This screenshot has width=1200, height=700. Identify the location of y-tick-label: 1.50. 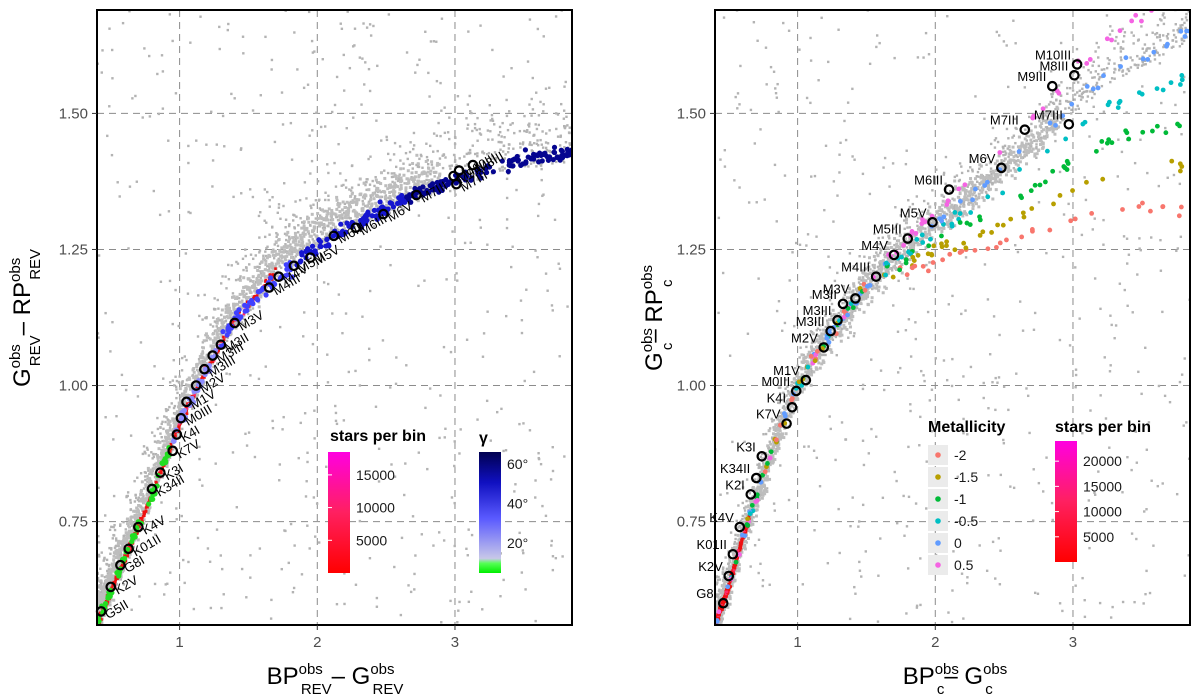
(73, 113).